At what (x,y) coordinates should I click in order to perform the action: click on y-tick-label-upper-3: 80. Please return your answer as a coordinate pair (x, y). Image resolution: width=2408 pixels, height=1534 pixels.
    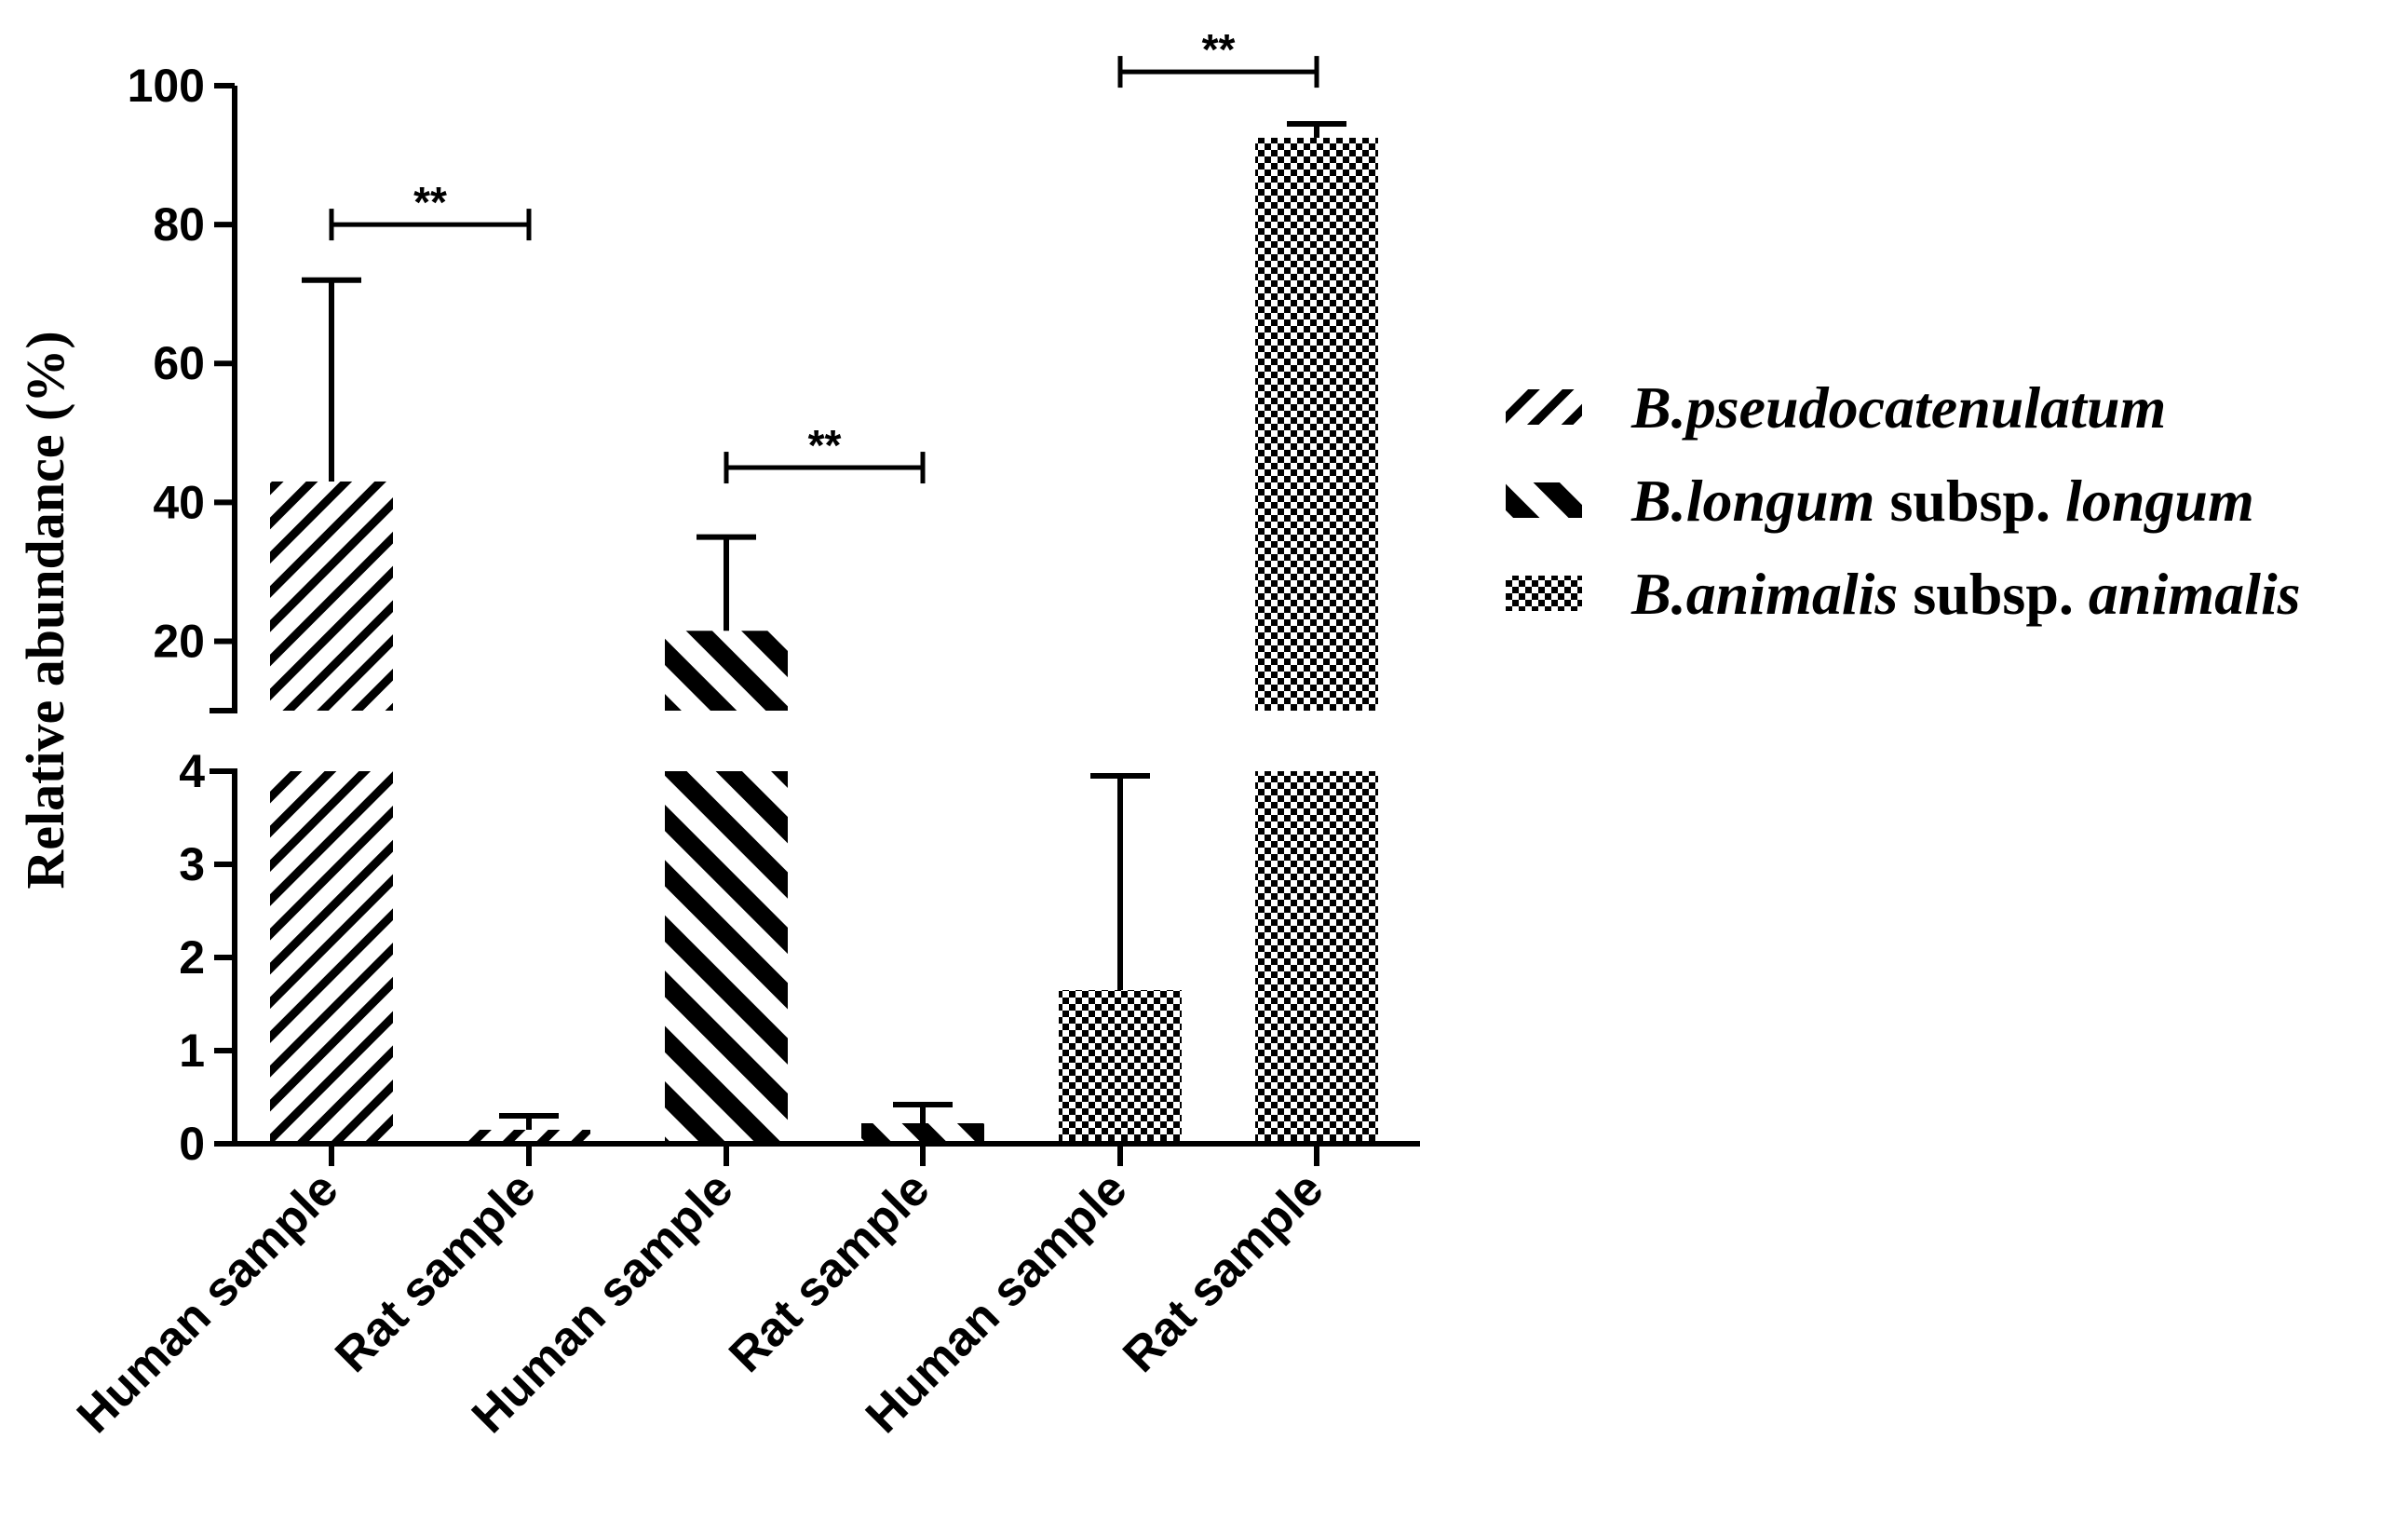
    Looking at the image, I should click on (179, 224).